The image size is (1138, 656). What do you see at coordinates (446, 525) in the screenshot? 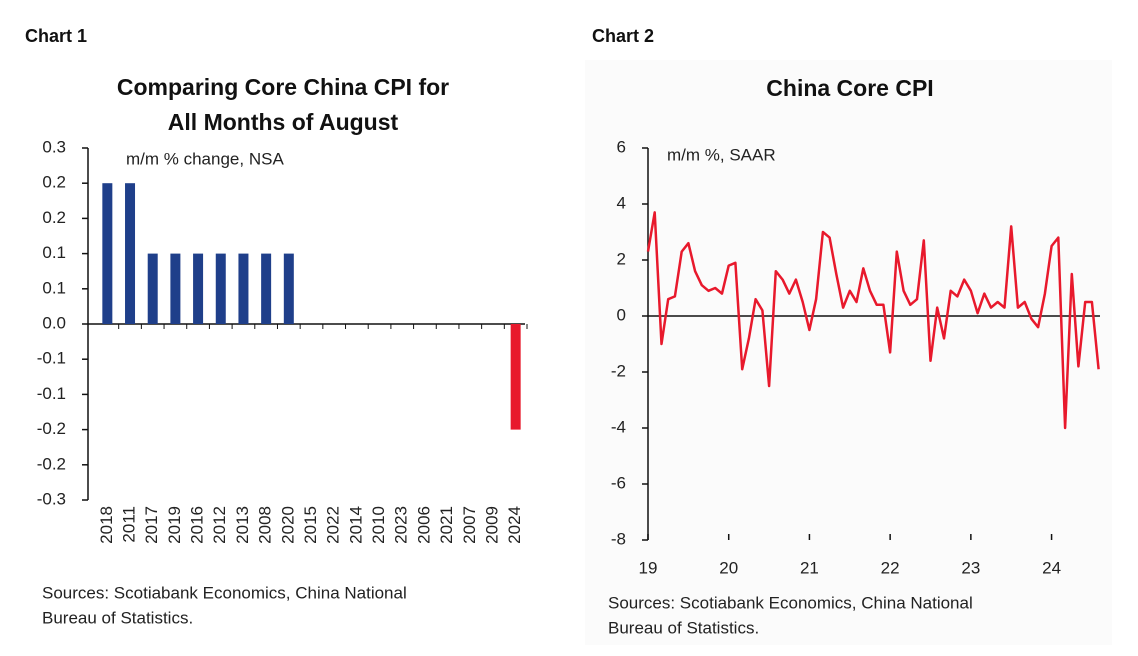
I see `x-tick-label: 2021` at bounding box center [446, 525].